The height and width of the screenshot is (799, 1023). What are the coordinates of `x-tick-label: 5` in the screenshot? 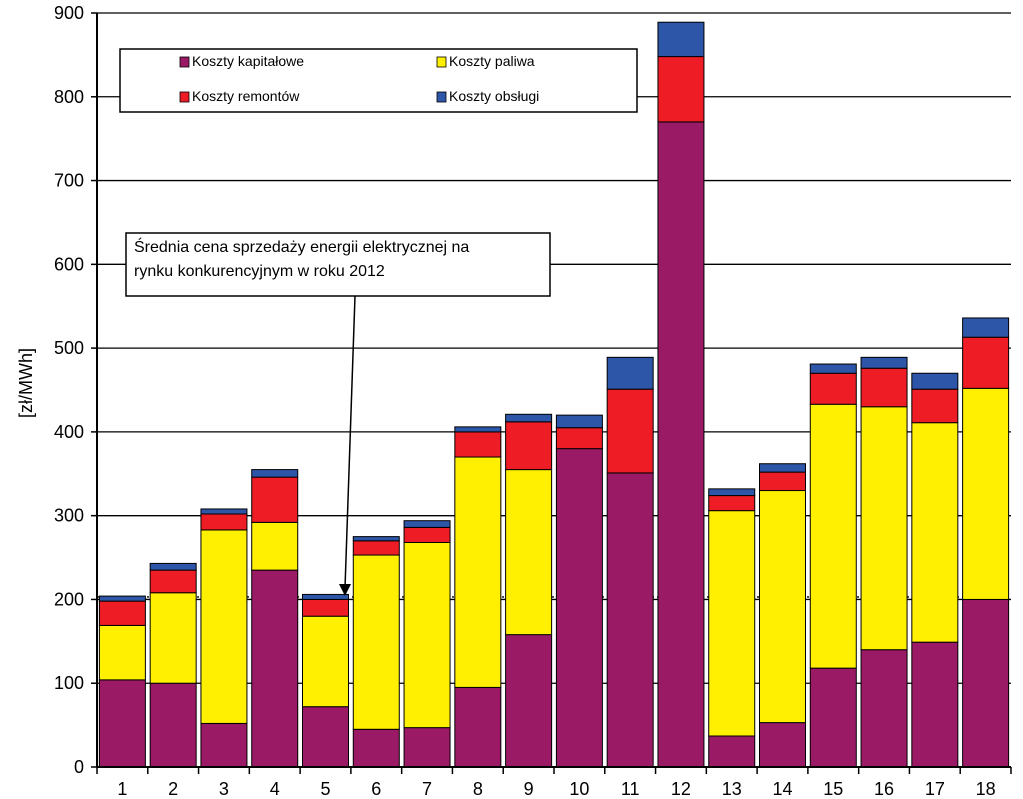 It's located at (325, 789).